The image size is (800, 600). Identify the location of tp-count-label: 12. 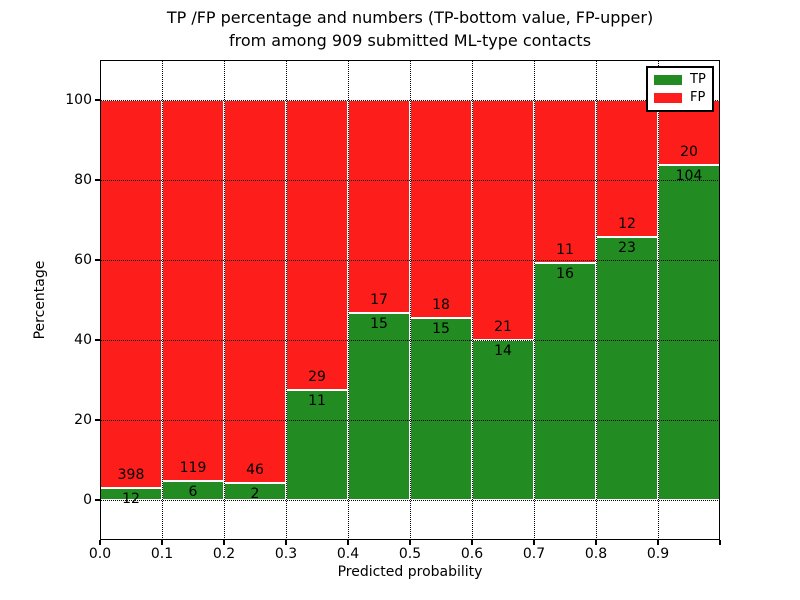
(131, 499).